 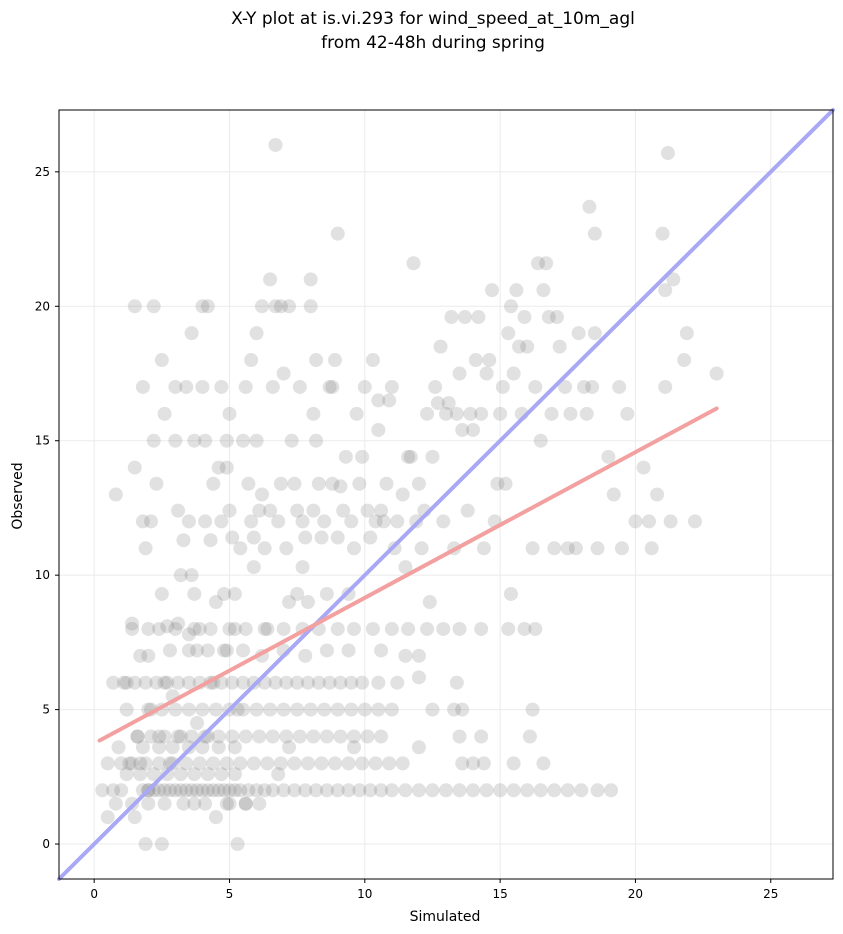 What do you see at coordinates (445, 917) in the screenshot?
I see `x-axis-label: Simulated` at bounding box center [445, 917].